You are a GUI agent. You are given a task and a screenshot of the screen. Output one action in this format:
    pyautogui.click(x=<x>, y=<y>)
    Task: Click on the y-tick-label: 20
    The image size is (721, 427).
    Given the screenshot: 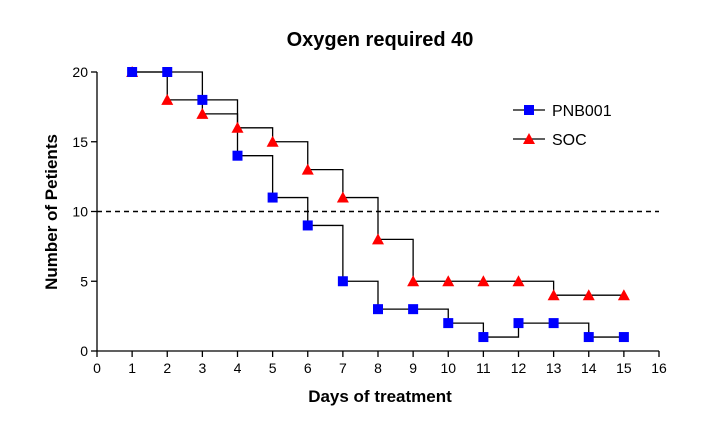 What is the action you would take?
    pyautogui.click(x=80, y=72)
    